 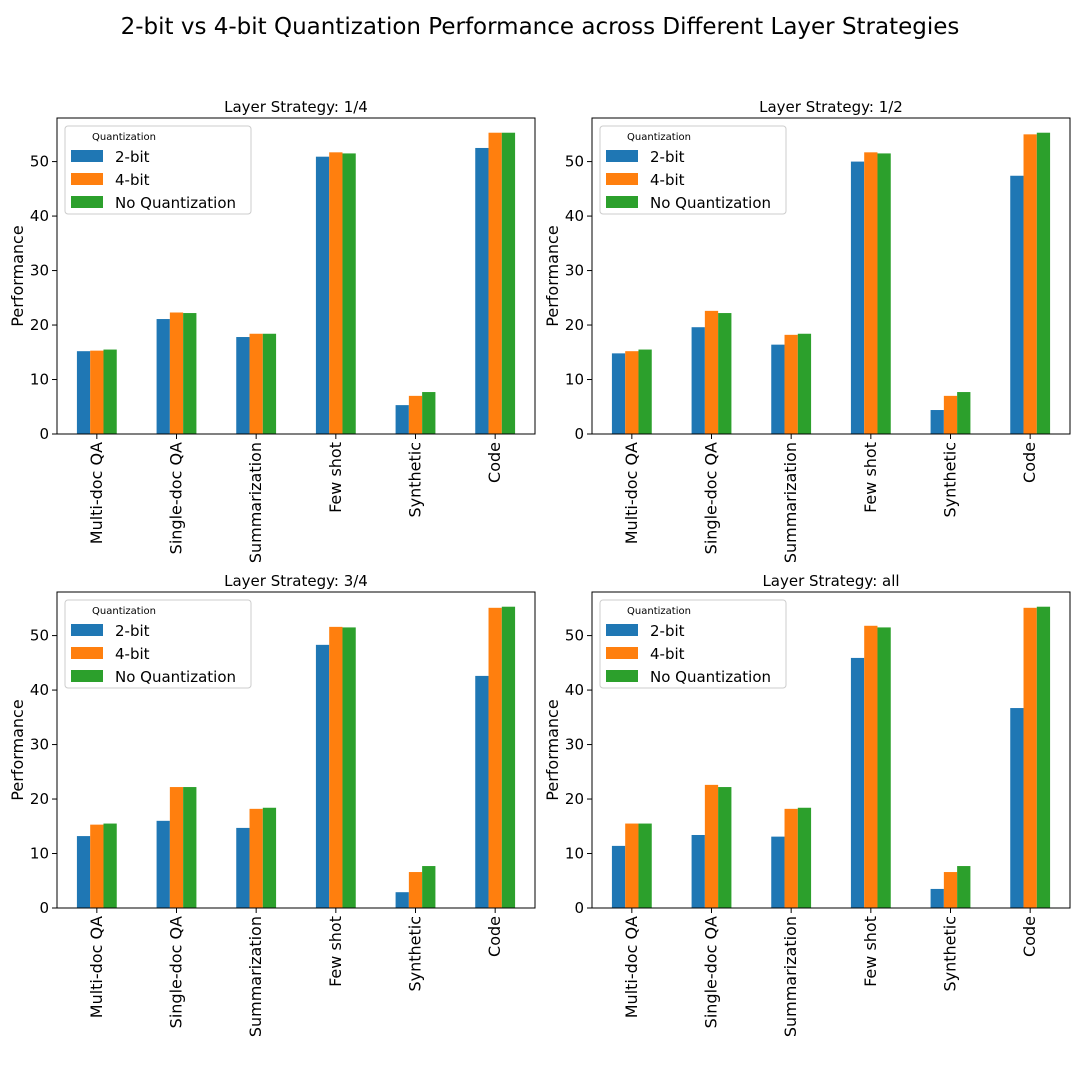 What do you see at coordinates (296, 107) in the screenshot?
I see `subplot-title: Layer Strategy: 1/4` at bounding box center [296, 107].